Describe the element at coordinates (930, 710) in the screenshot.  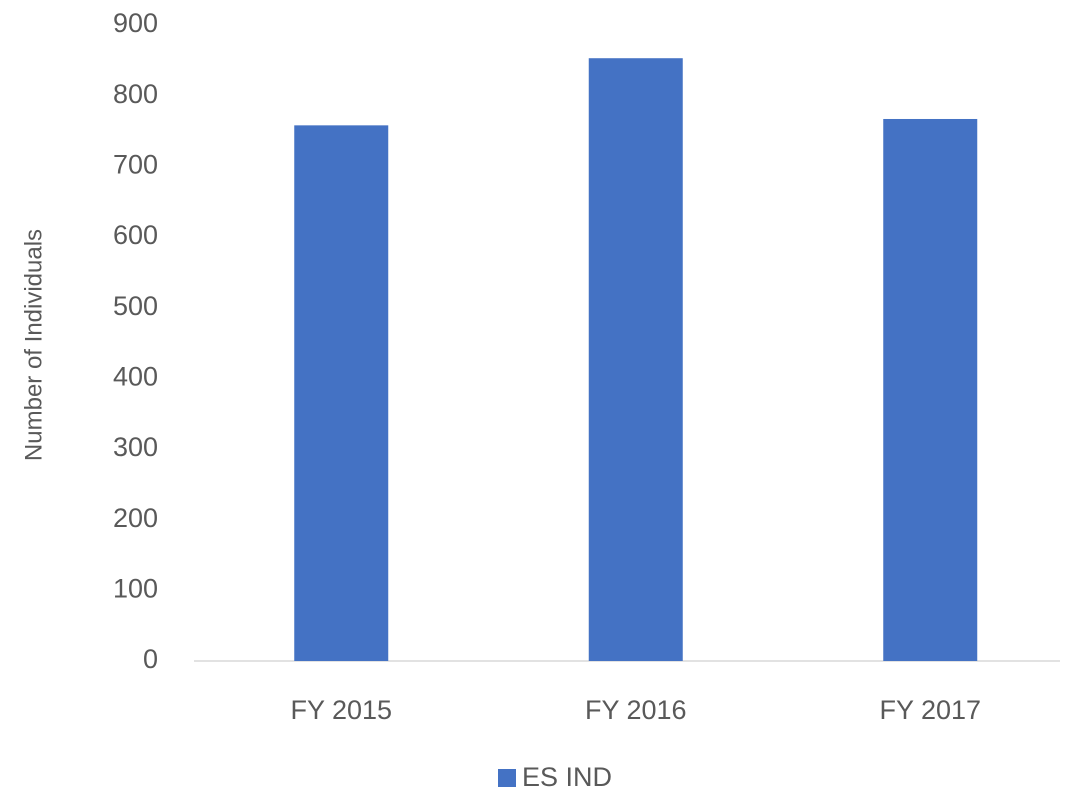
I see `x-tick-label: FY 2017` at that location.